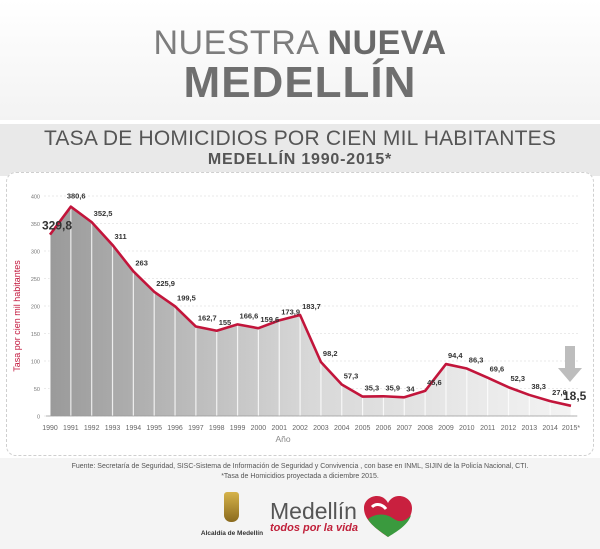 This screenshot has height=549, width=600. Describe the element at coordinates (240, 43) in the screenshot. I see `brand-light: NUESTRA` at that location.